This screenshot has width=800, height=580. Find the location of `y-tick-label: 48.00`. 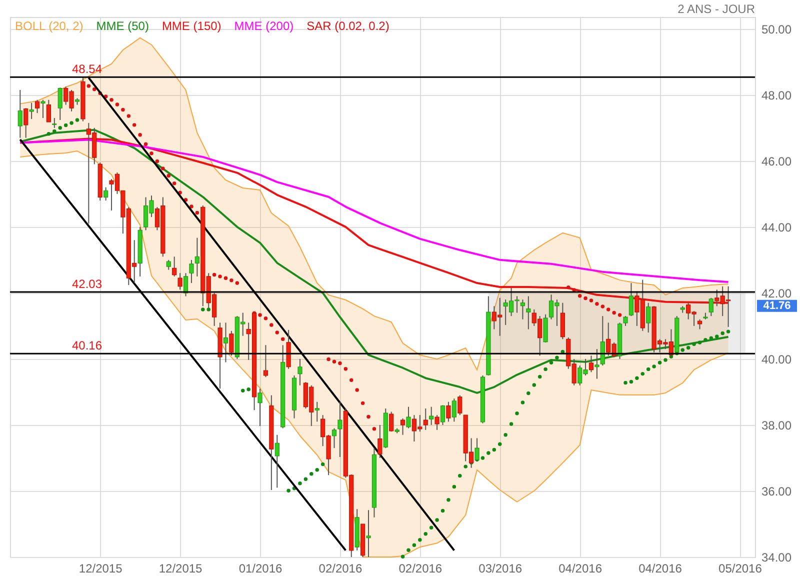

y-tick-label: 48.00 is located at coordinates (777, 95).